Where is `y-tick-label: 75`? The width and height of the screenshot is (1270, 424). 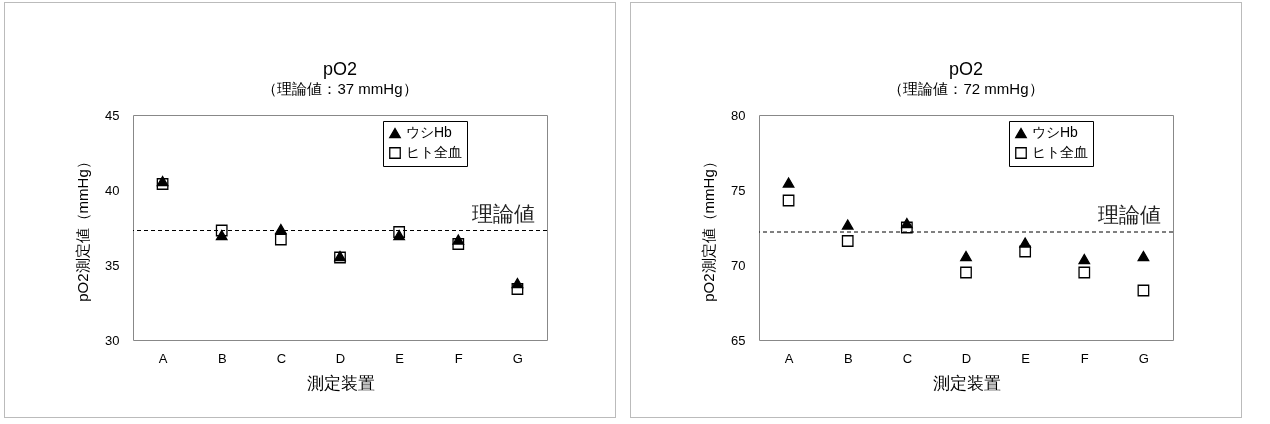 y-tick-label: 75 is located at coordinates (738, 190).